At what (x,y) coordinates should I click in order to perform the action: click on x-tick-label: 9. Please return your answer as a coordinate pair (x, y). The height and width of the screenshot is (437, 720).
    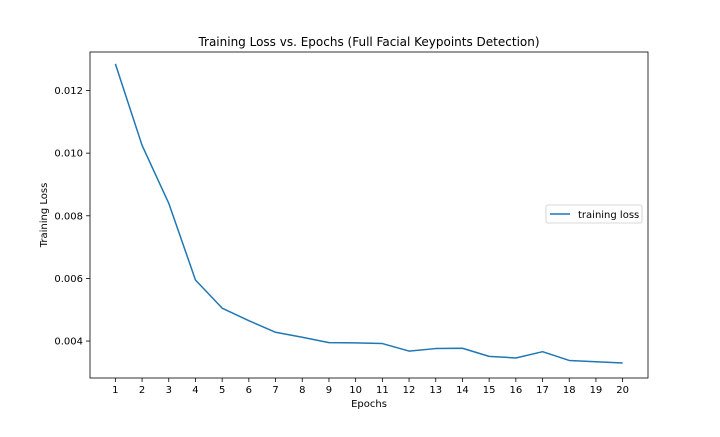
    Looking at the image, I should click on (329, 390).